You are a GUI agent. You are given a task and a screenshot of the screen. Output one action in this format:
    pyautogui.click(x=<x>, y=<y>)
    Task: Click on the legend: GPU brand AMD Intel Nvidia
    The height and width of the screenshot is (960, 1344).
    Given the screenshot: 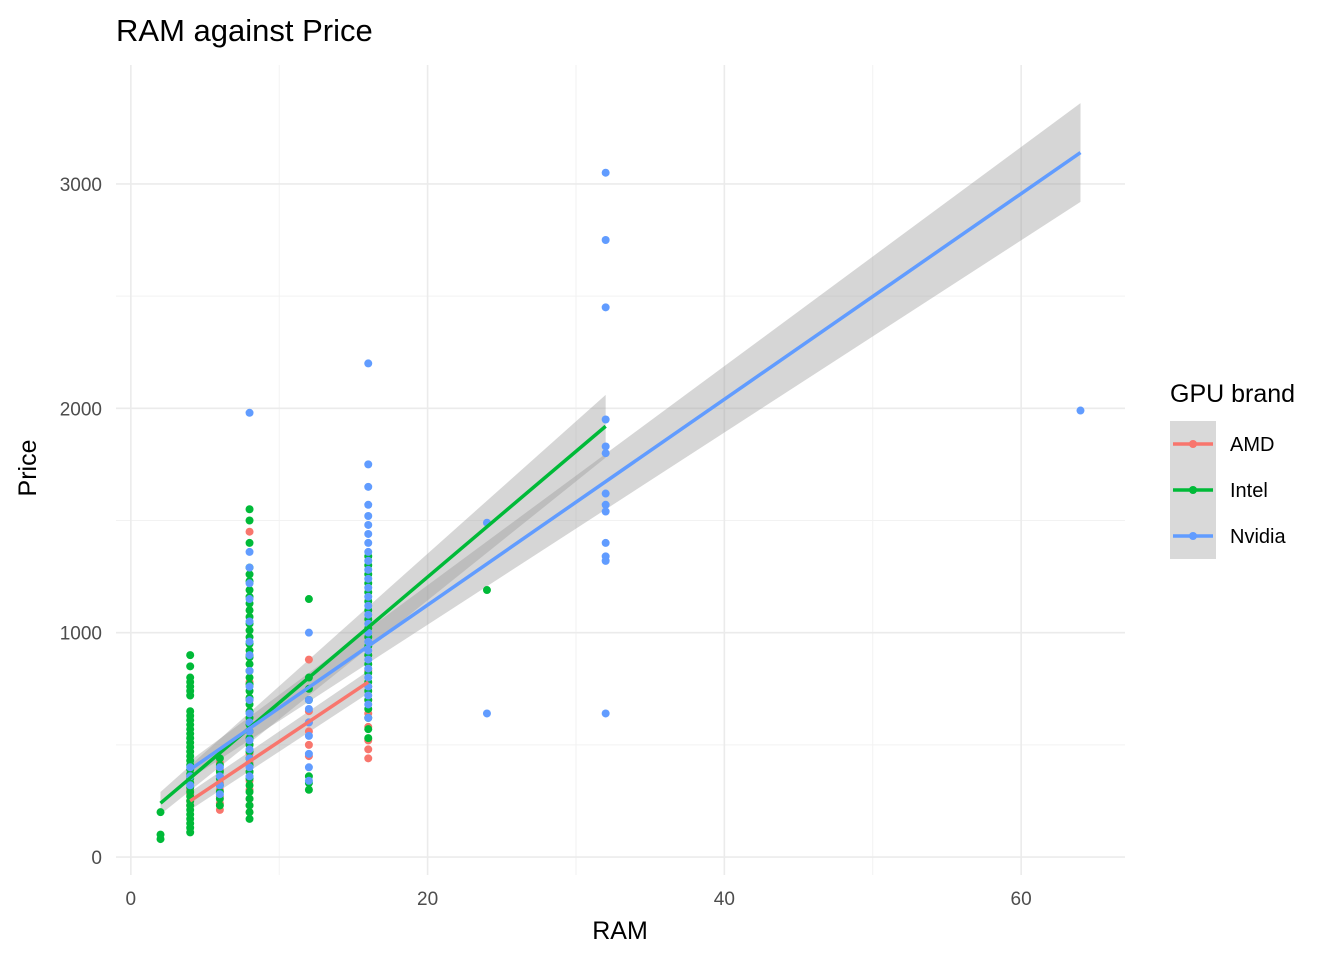 What is the action you would take?
    pyautogui.click(x=1232, y=469)
    